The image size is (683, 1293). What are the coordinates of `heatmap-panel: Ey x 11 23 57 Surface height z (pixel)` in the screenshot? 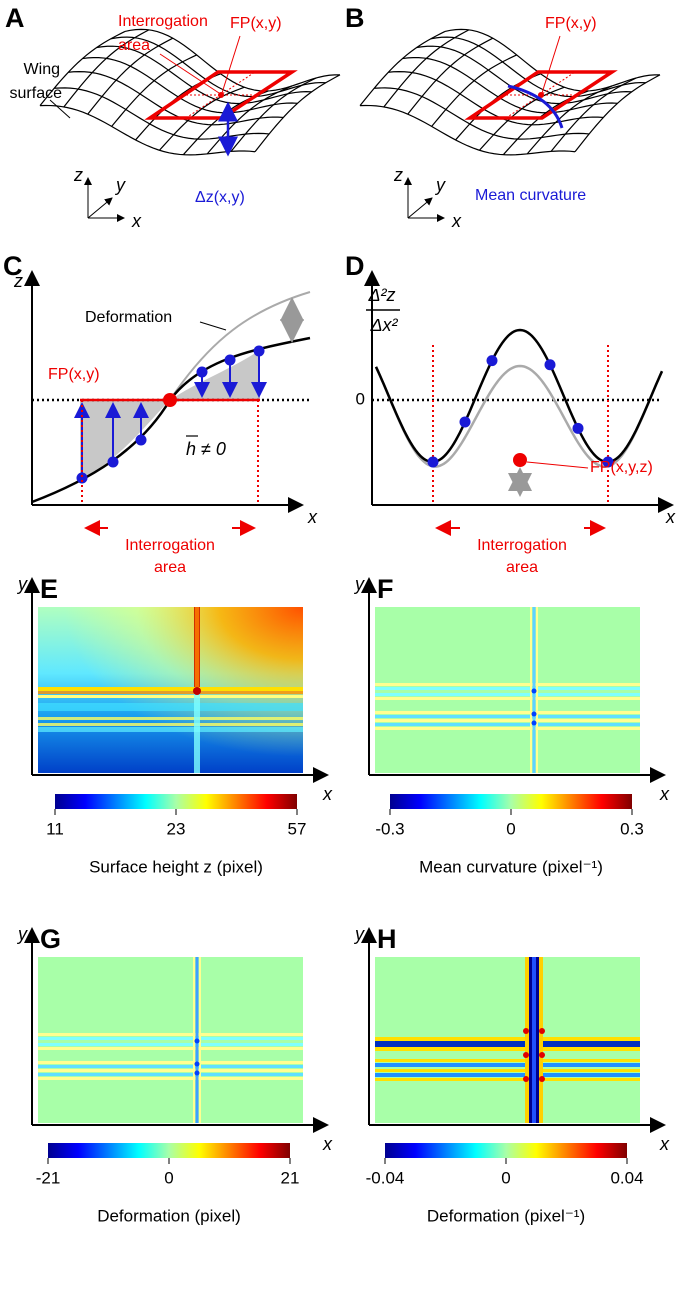 It's located at (174, 725).